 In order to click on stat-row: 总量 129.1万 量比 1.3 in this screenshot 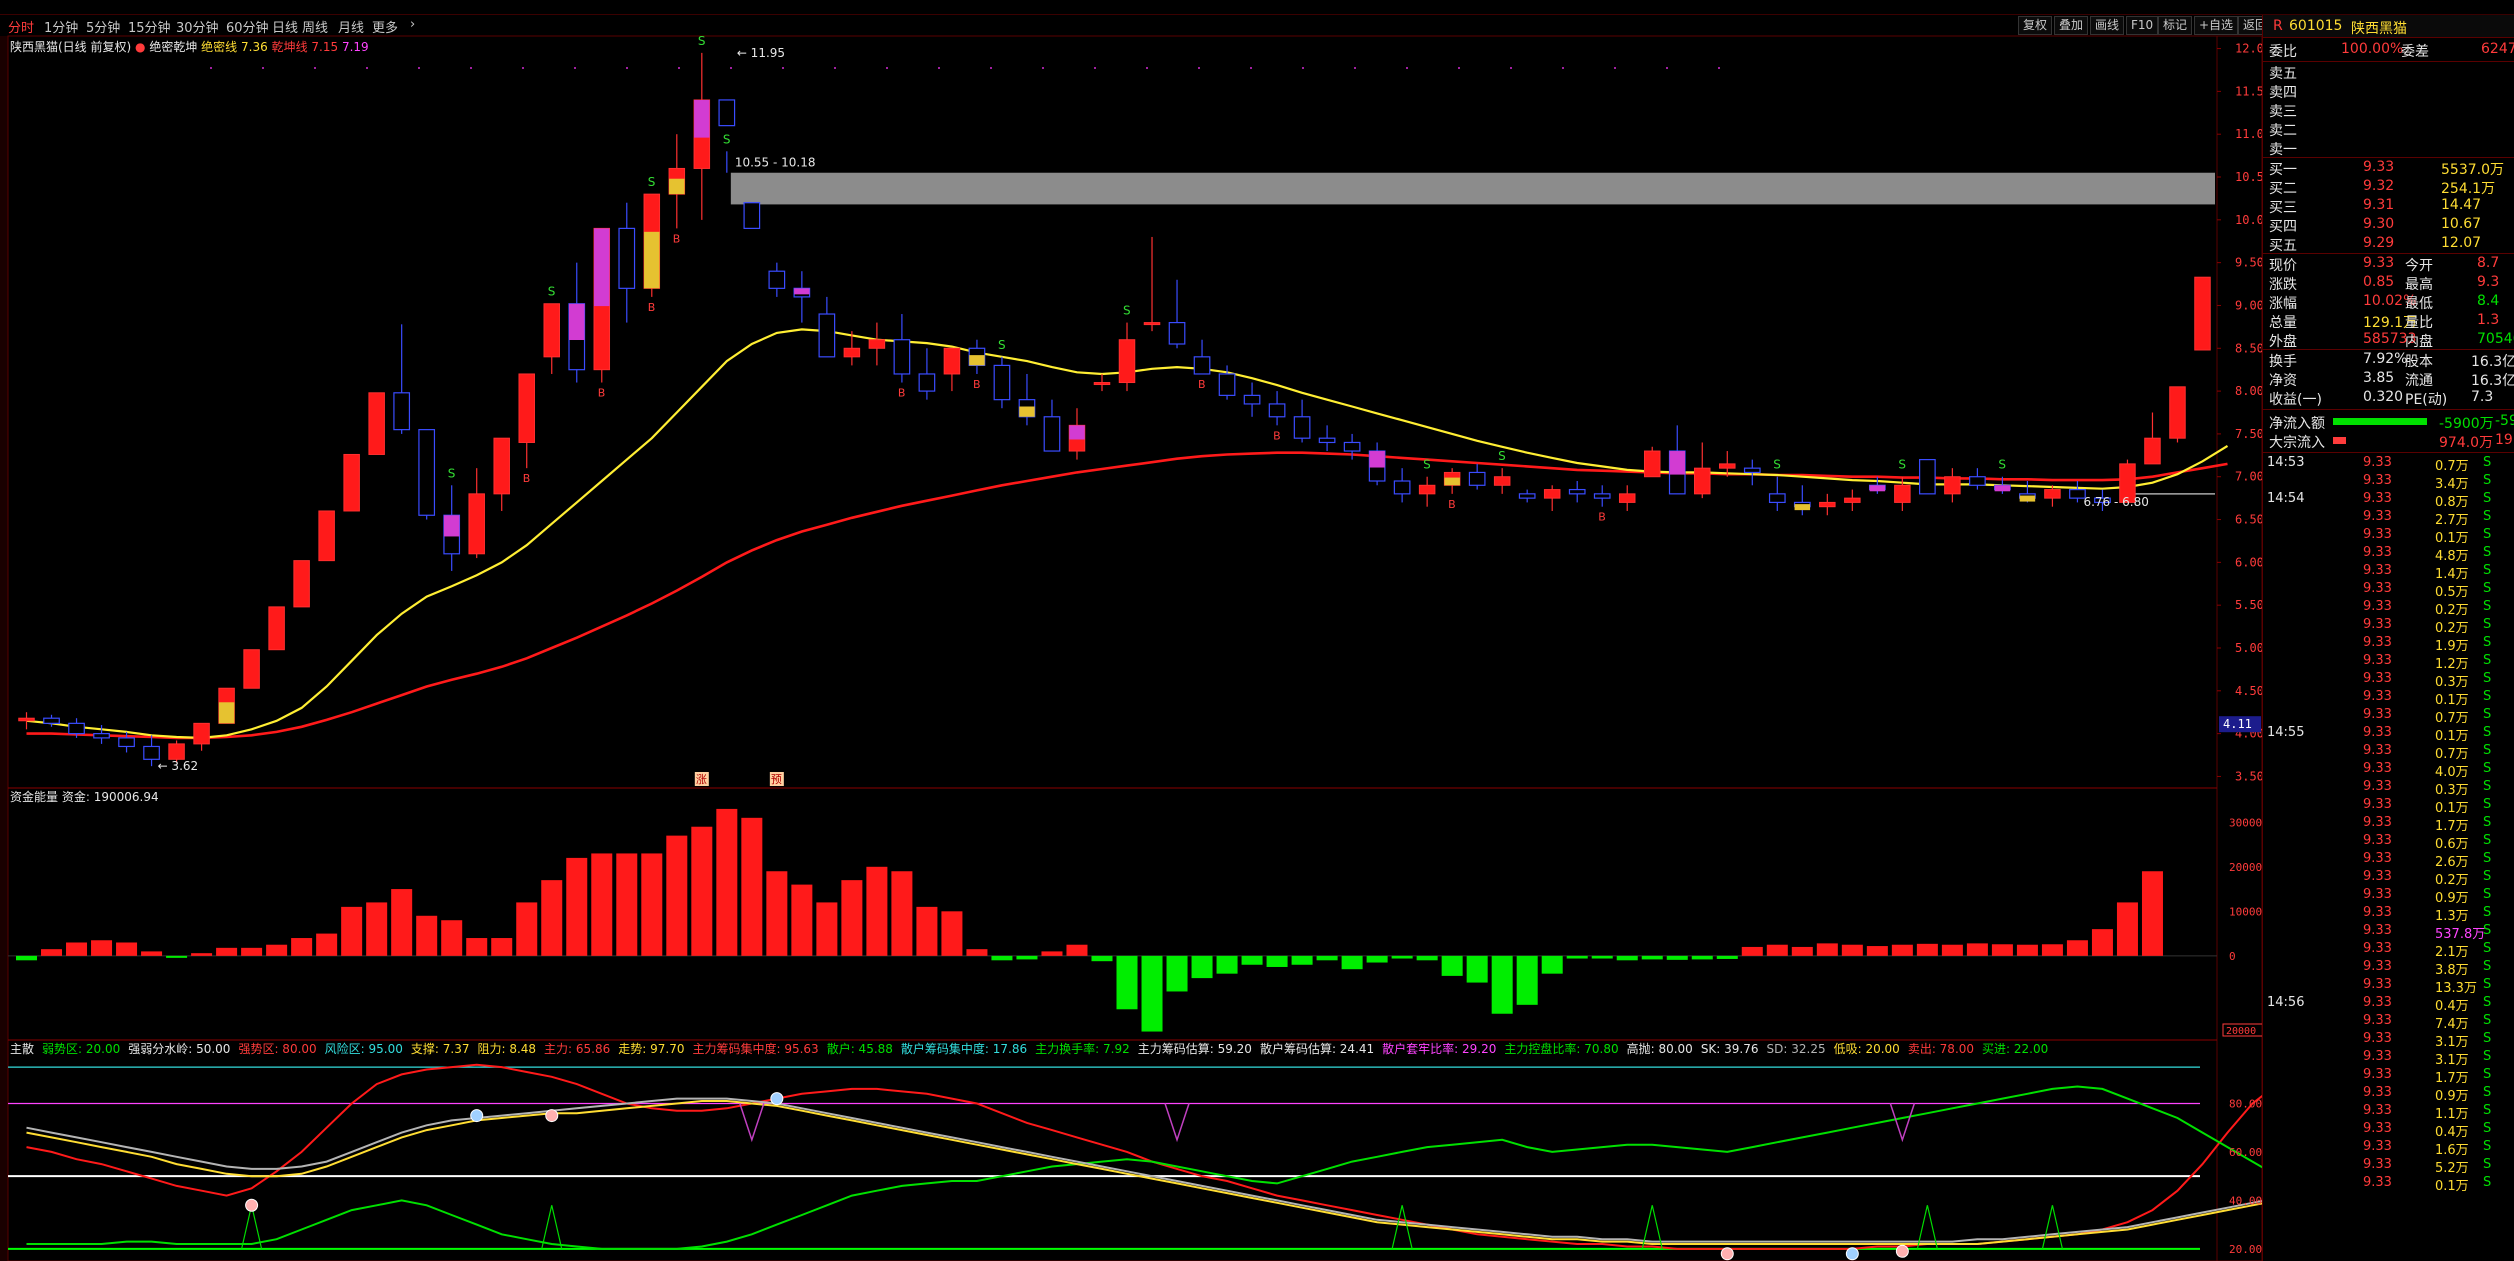, I will do `click(2388, 321)`.